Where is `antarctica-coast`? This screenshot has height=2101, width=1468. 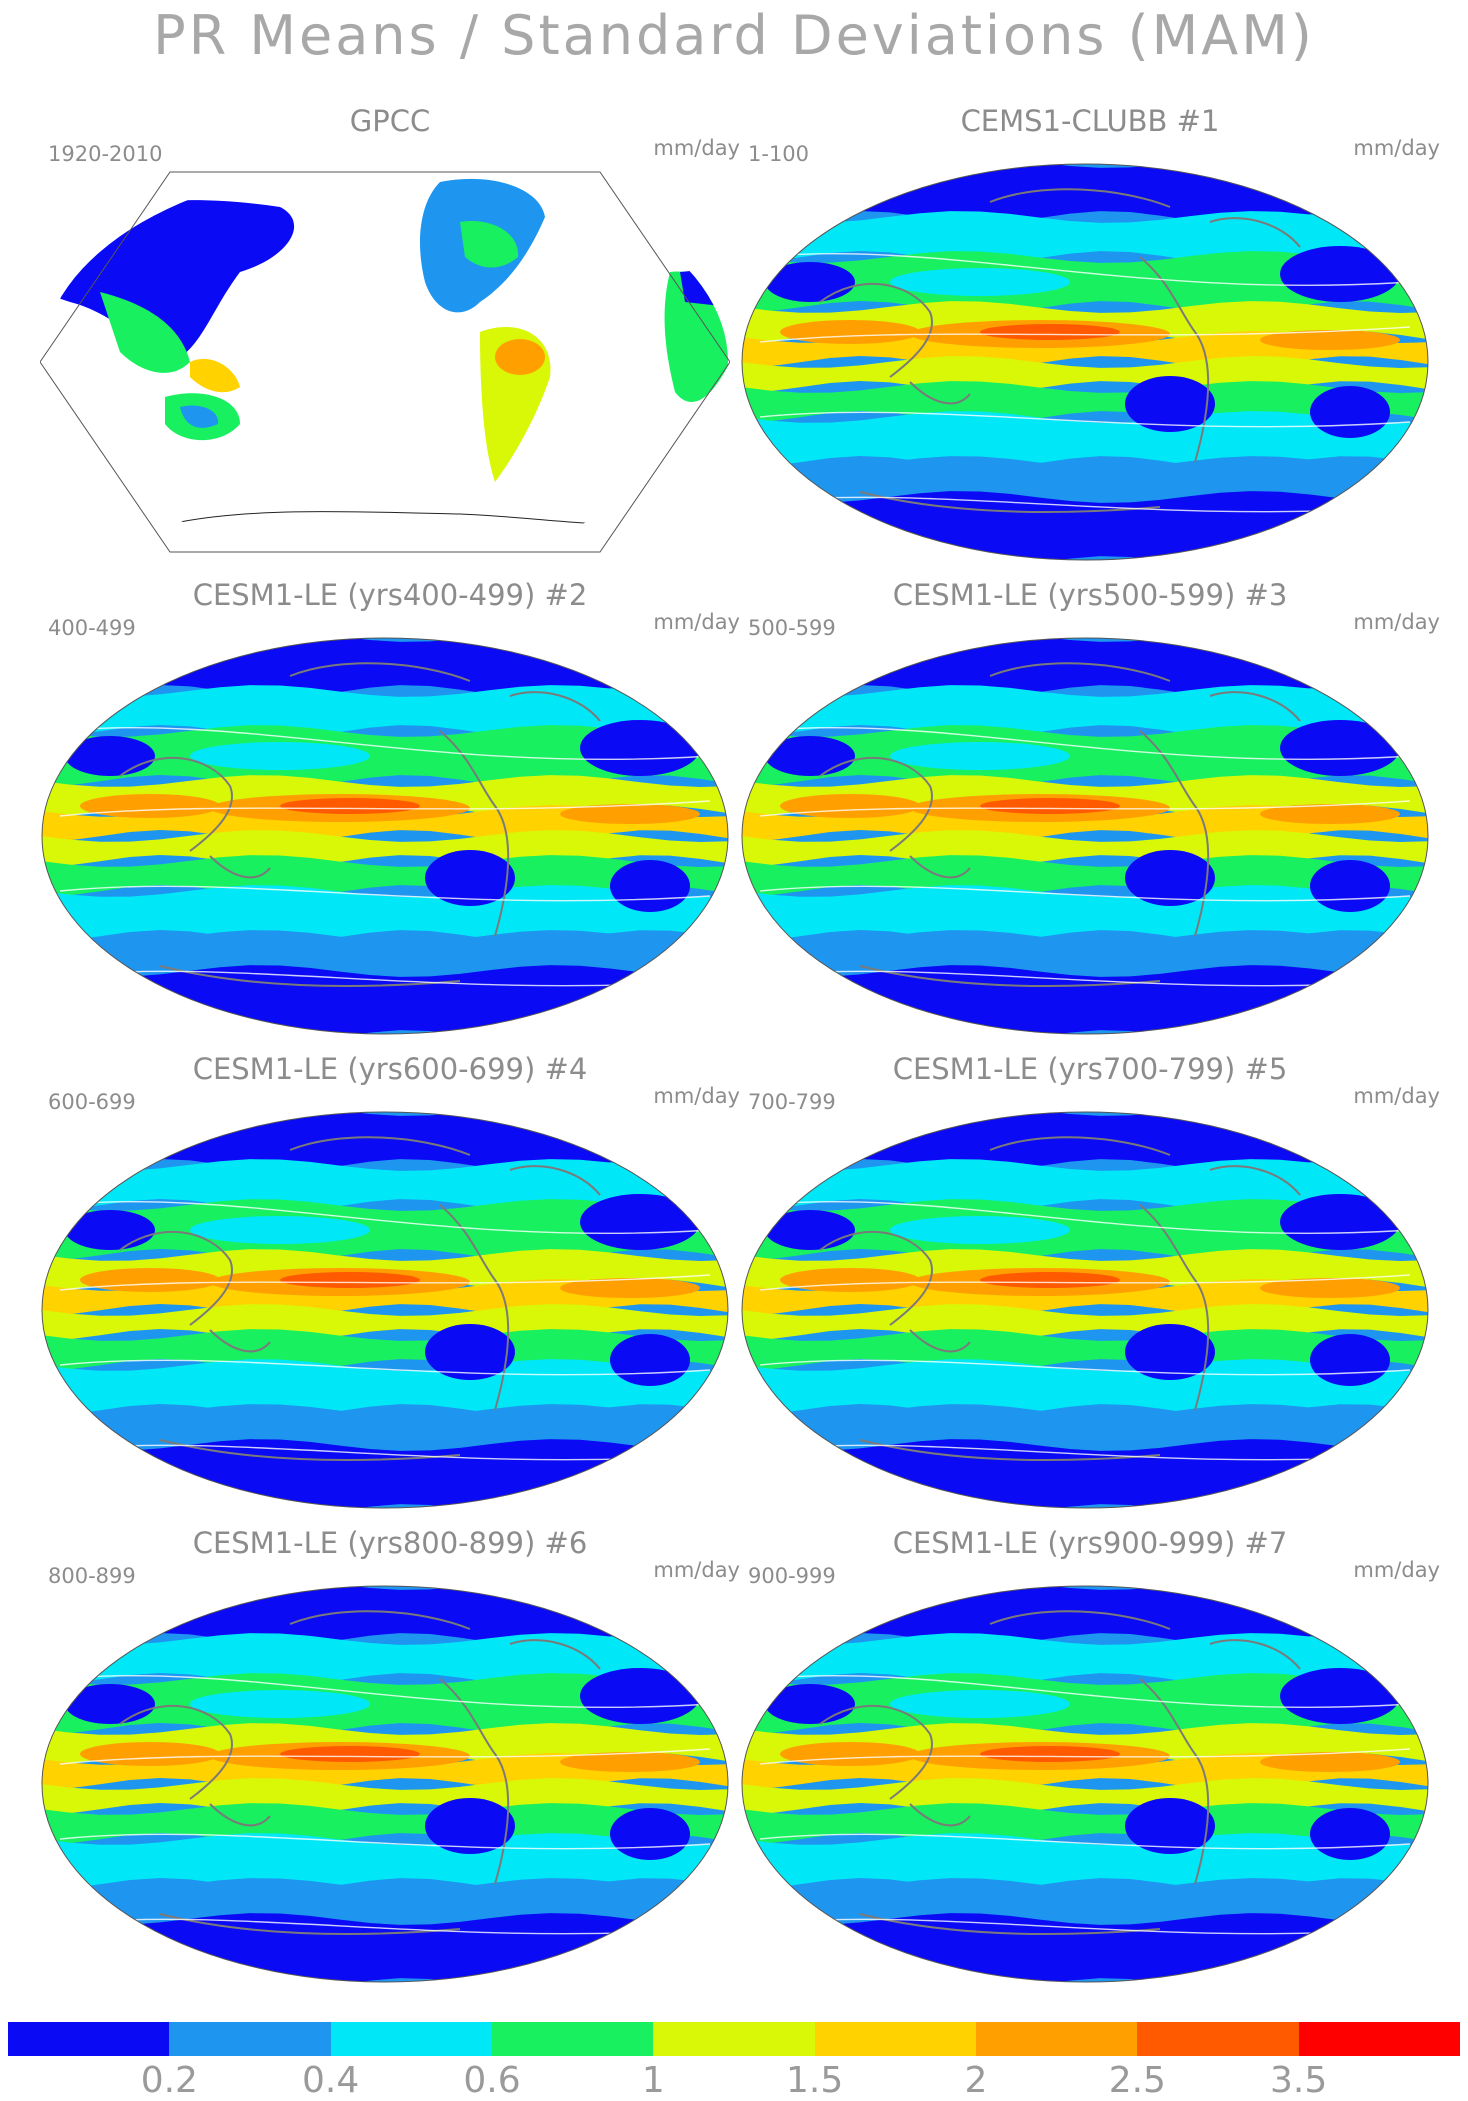
antarctica-coast is located at coordinates (390, 518).